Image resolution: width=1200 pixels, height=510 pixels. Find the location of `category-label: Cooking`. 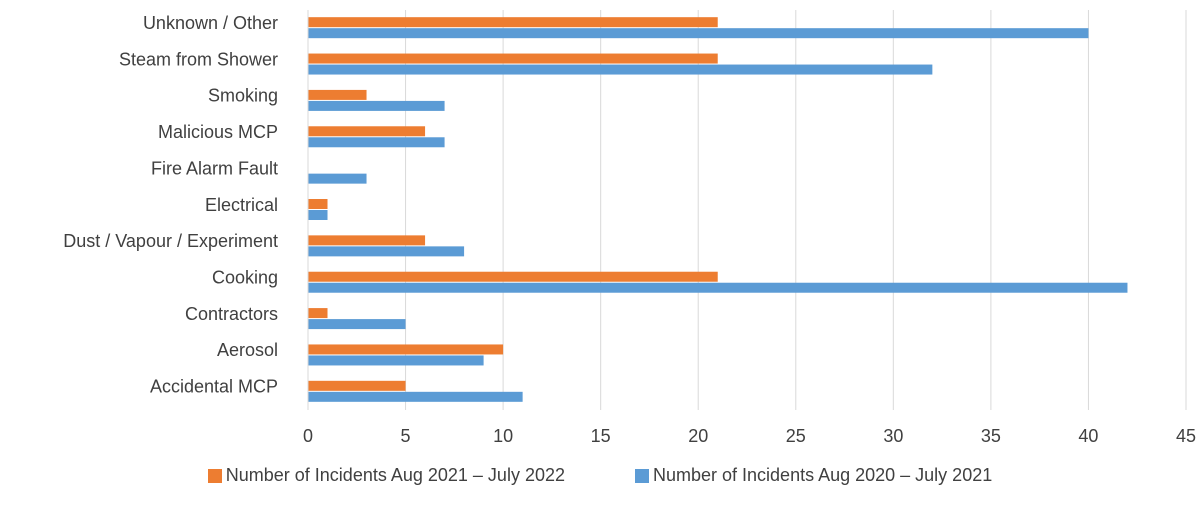

category-label: Cooking is located at coordinates (245, 277).